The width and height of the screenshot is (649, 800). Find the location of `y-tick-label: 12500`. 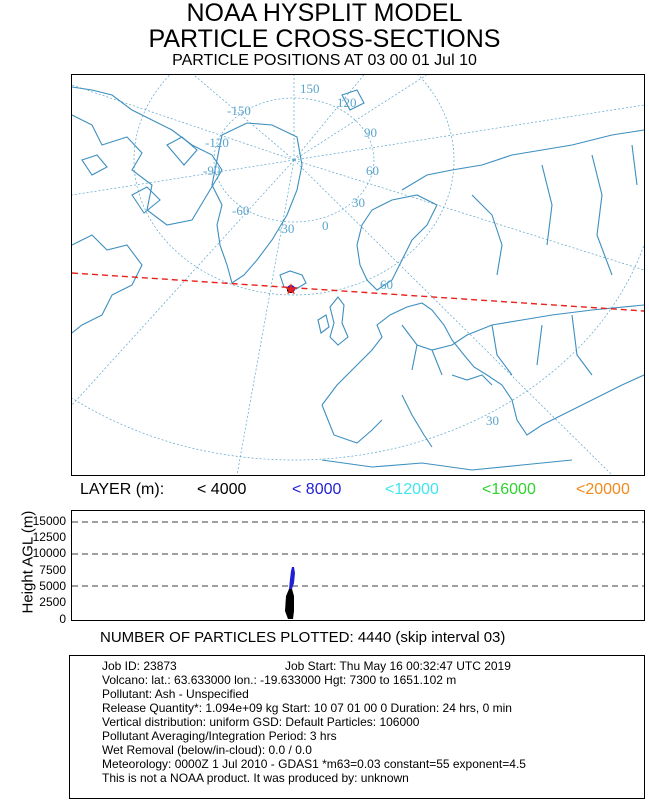

y-tick-label: 12500 is located at coordinates (49, 537).